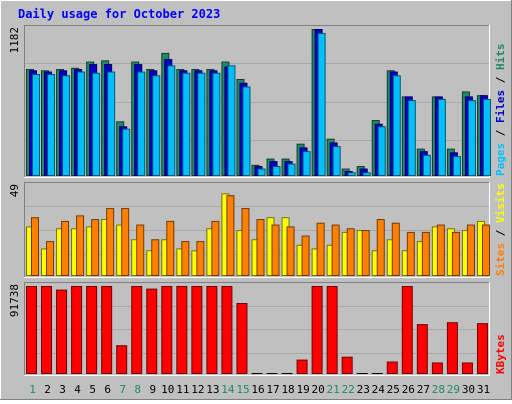  I want to click on day-label-25: 25, so click(393, 389).